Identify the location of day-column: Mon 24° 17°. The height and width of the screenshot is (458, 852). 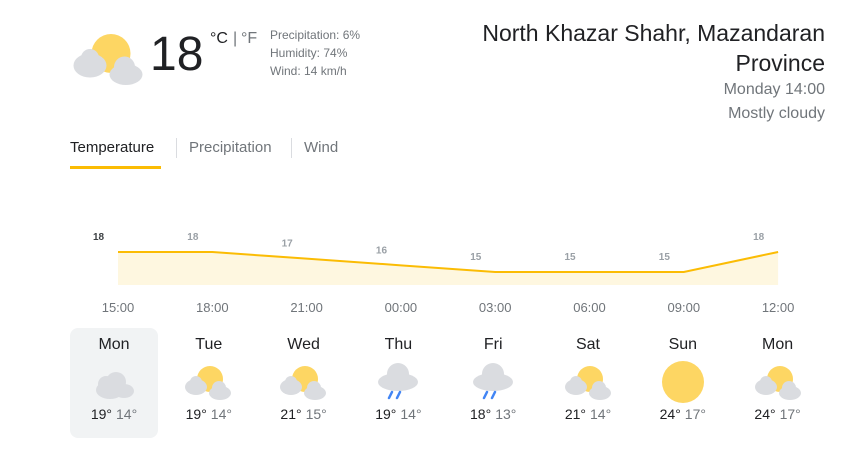
(778, 383).